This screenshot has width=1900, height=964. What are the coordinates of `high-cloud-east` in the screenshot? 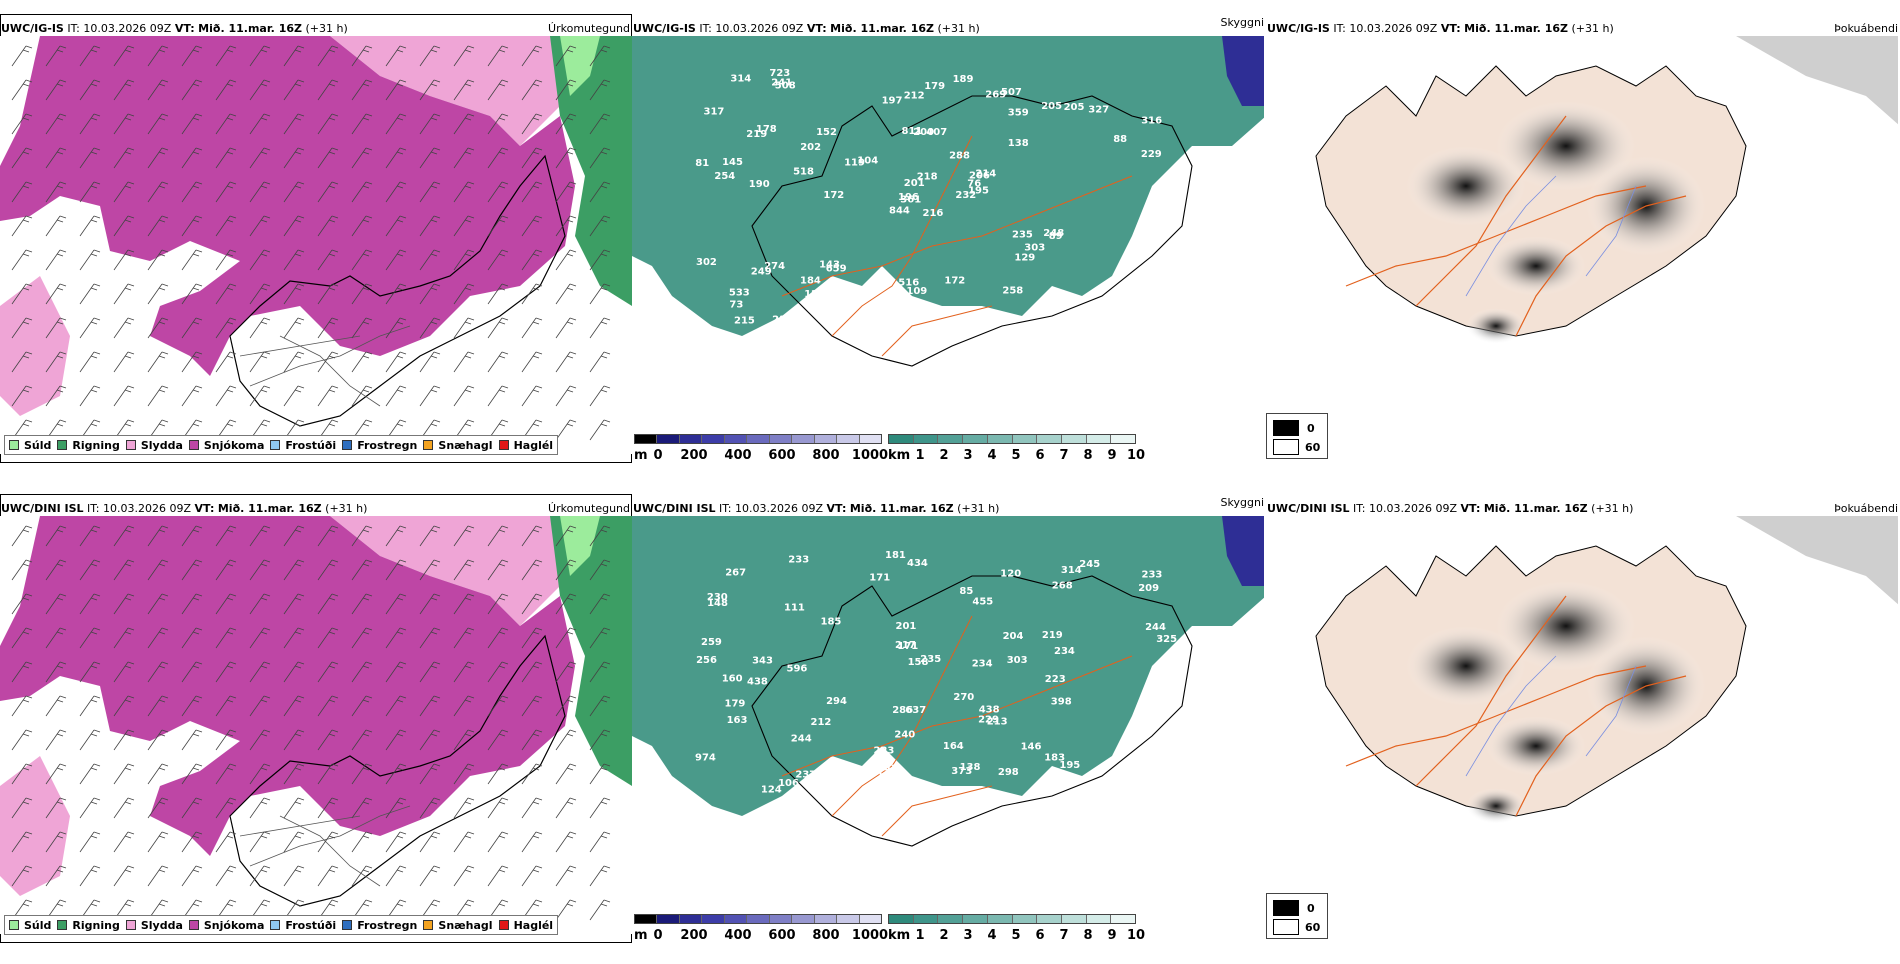 It's located at (1243, 551).